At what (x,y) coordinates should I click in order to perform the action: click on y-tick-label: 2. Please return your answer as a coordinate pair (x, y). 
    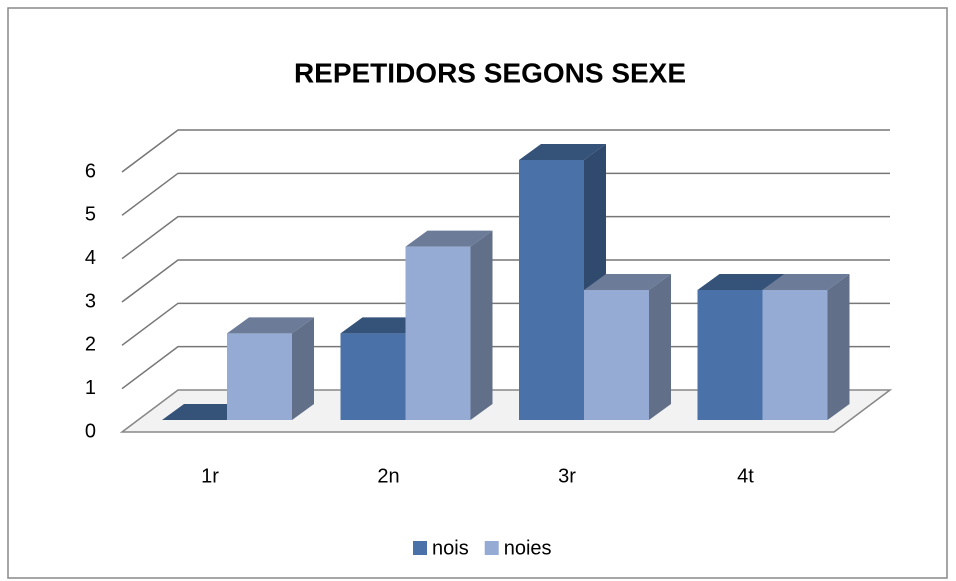
    Looking at the image, I should click on (90, 345).